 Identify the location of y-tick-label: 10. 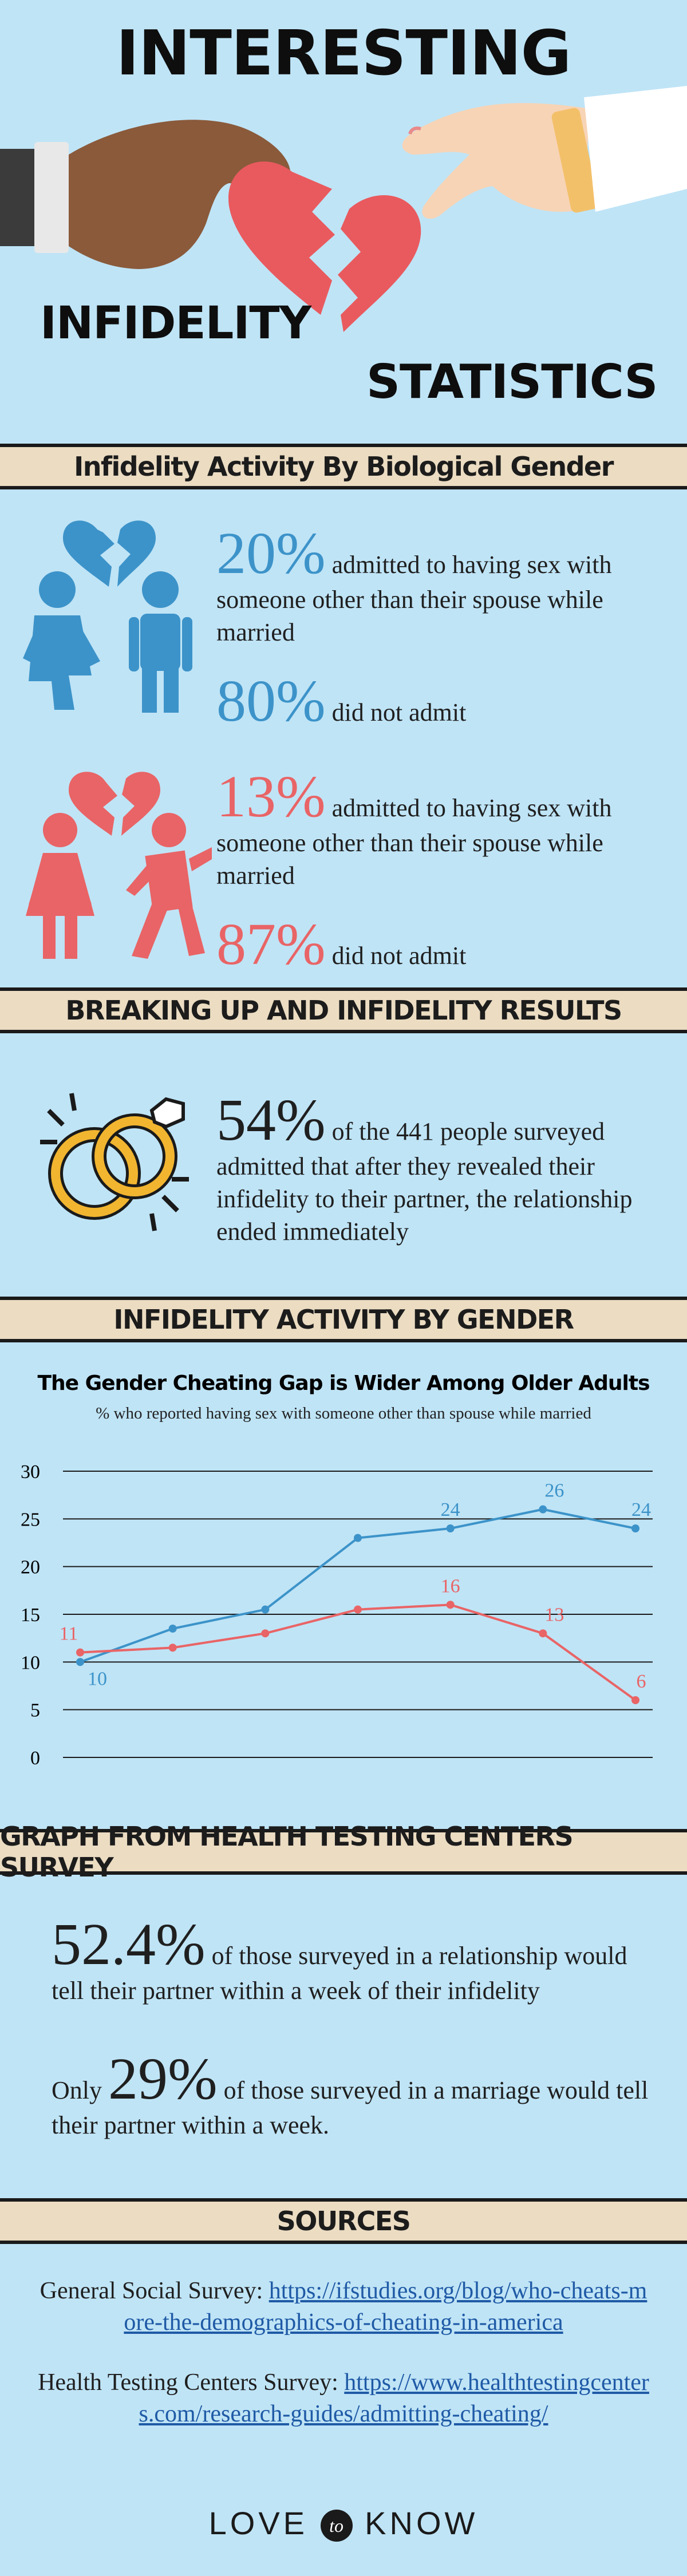
(30, 1662).